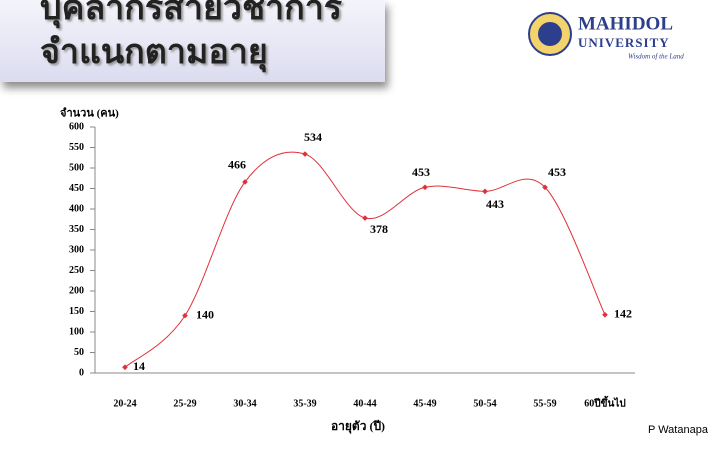 The image size is (720, 450). I want to click on x-axis-label: อายุตัว (ปี), so click(358, 426).